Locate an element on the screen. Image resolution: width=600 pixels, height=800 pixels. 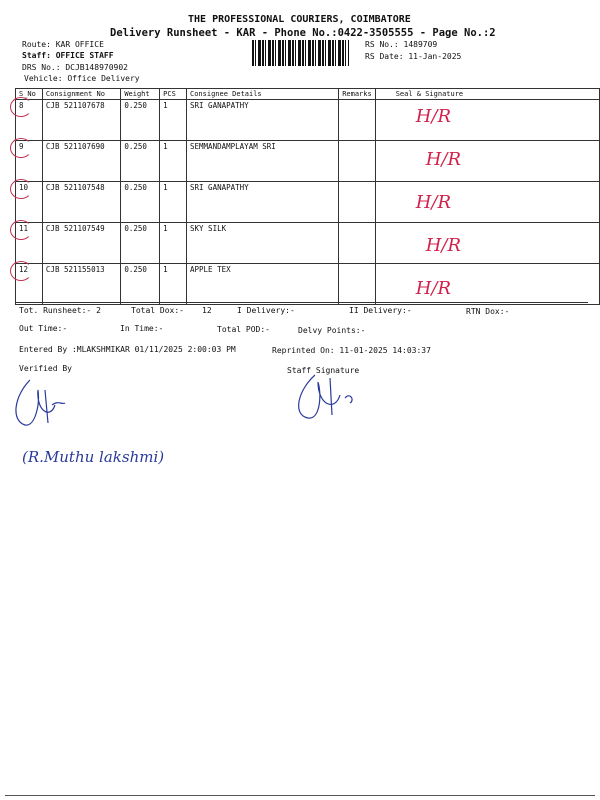
col-consignment: Consignment No is located at coordinates (81, 94).